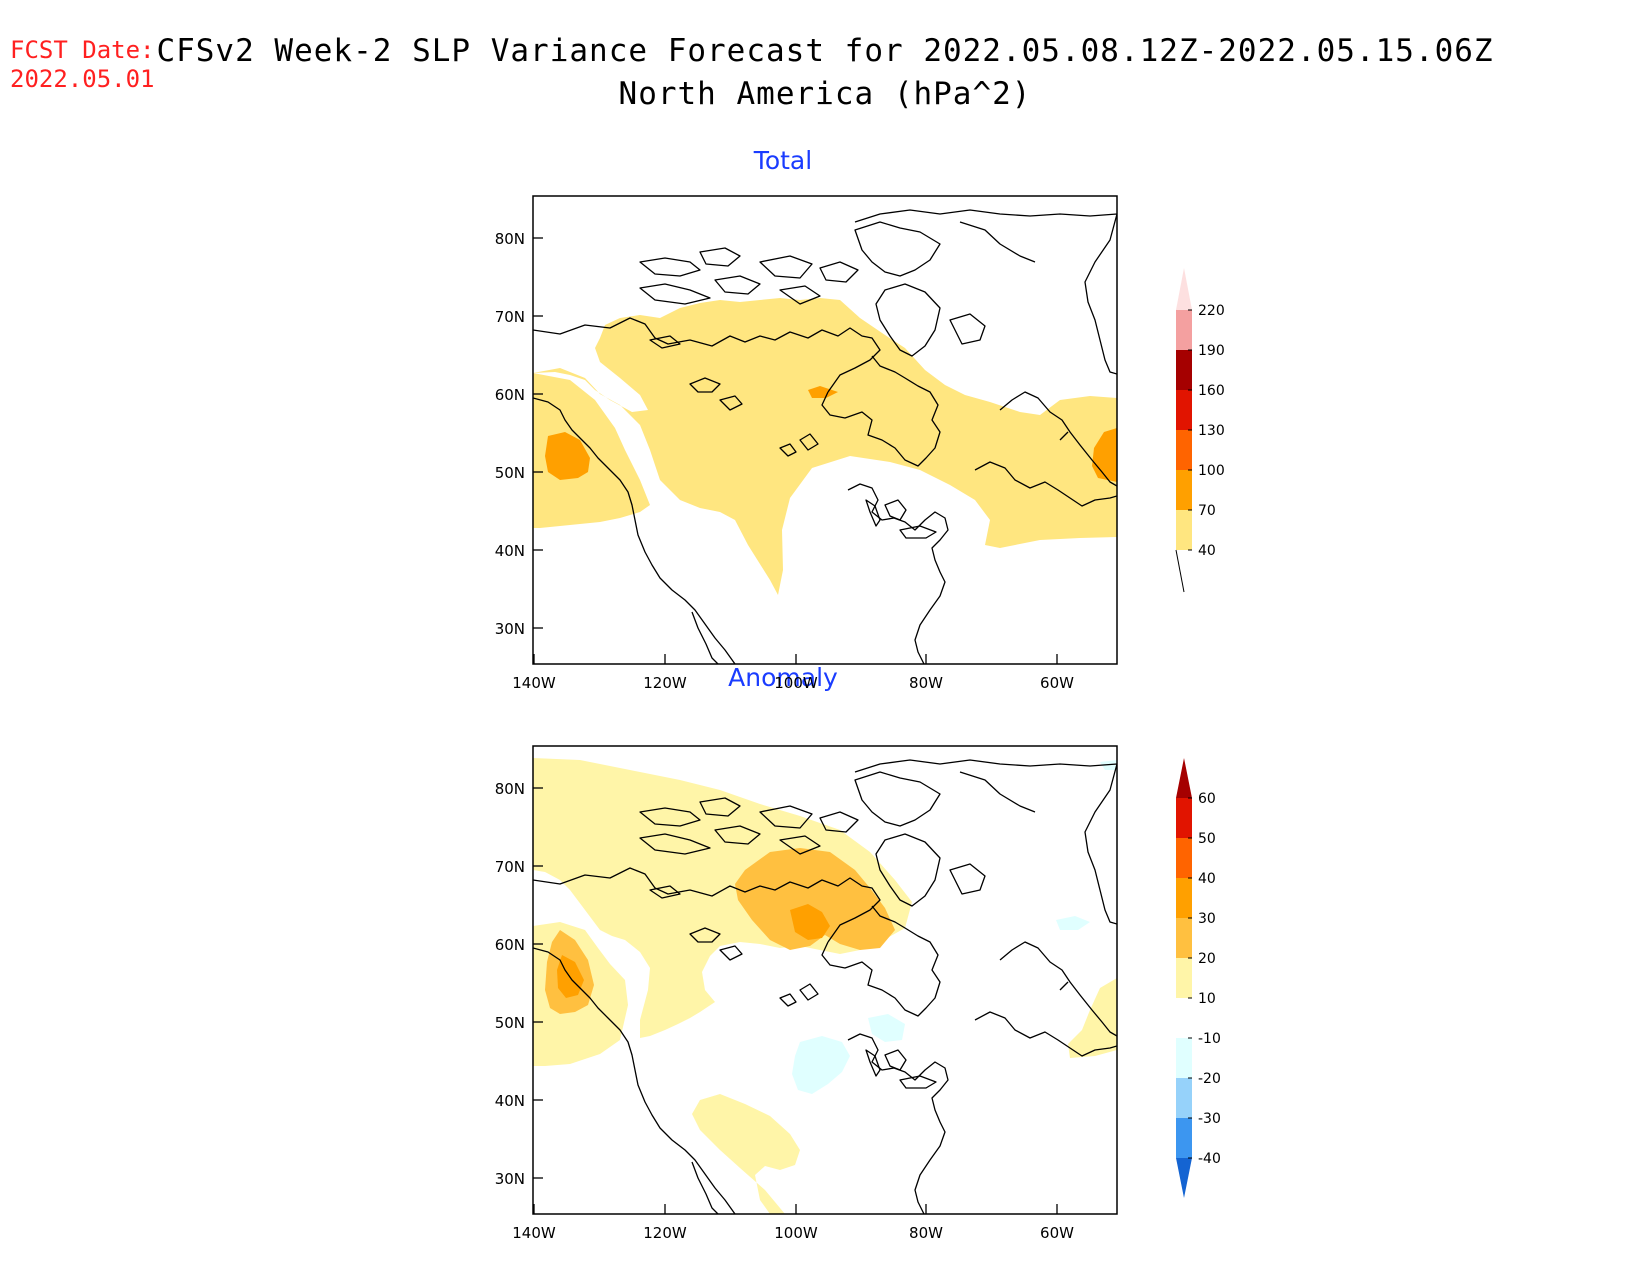 The image size is (1650, 1275). What do you see at coordinates (1211, 471) in the screenshot?
I see `total-colorbar-label: 100` at bounding box center [1211, 471].